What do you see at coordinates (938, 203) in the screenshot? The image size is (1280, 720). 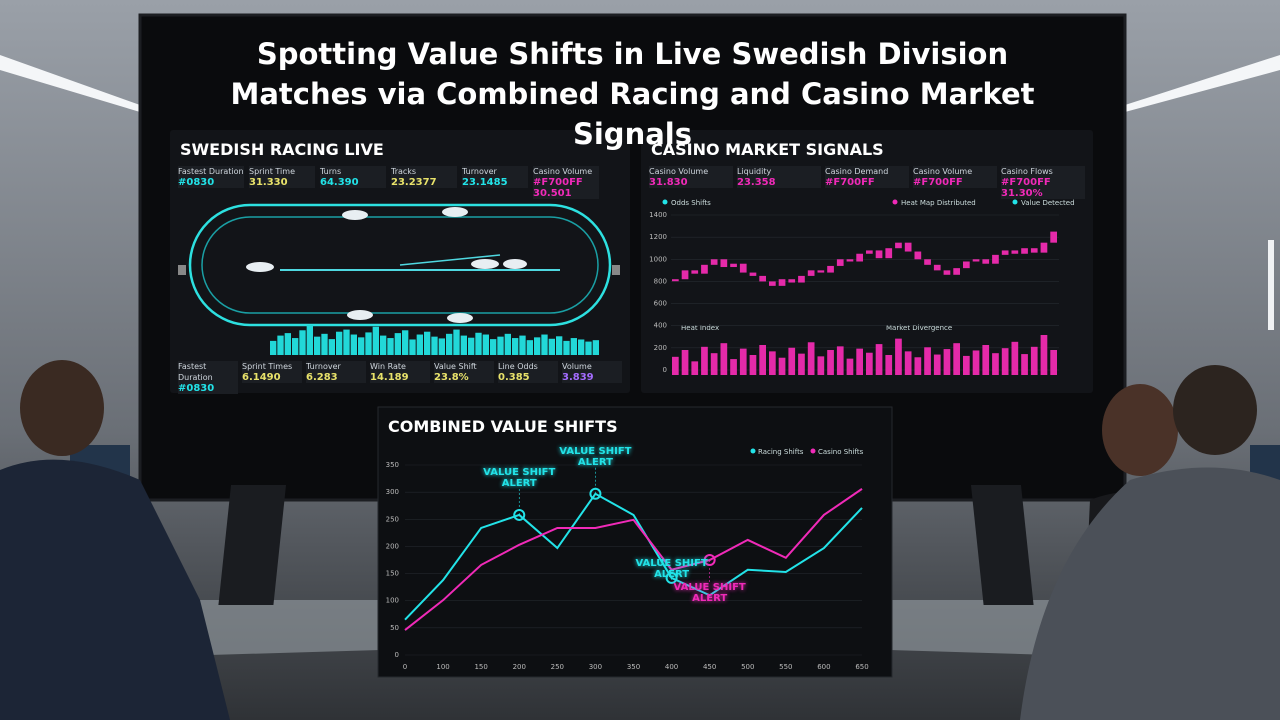 I see `legend-label: Heat Map Distributed` at bounding box center [938, 203].